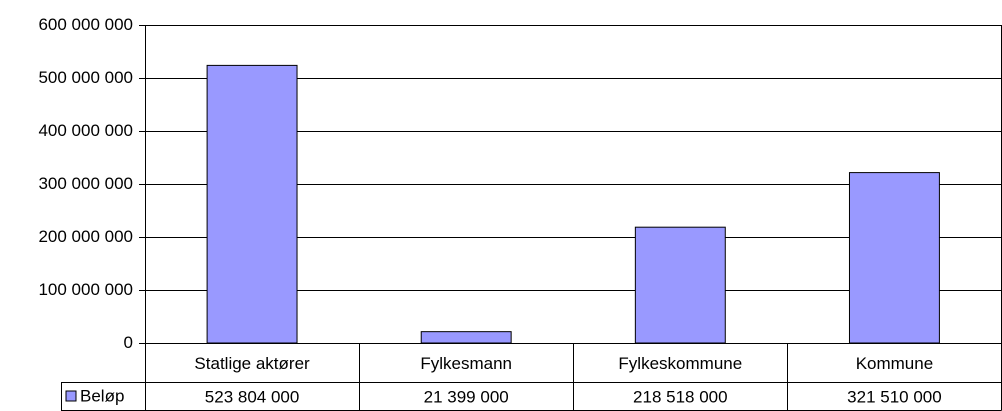 The width and height of the screenshot is (1002, 411). What do you see at coordinates (680, 396) in the screenshot?
I see `data-table-value: 218 518 000` at bounding box center [680, 396].